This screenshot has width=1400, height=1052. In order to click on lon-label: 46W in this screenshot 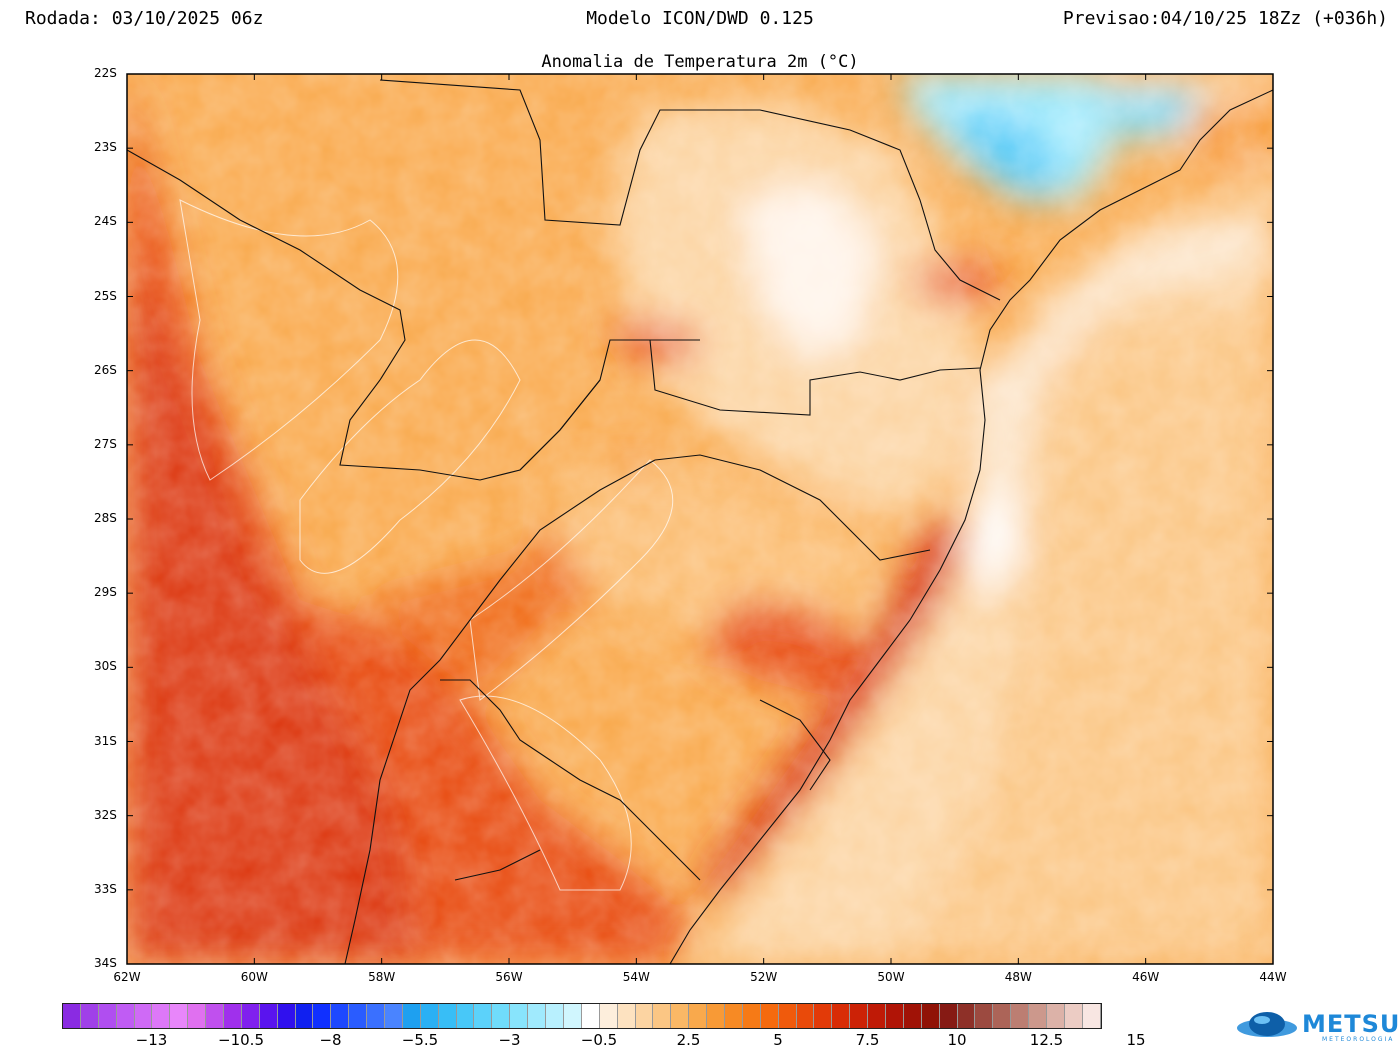, I will do `click(1146, 977)`.